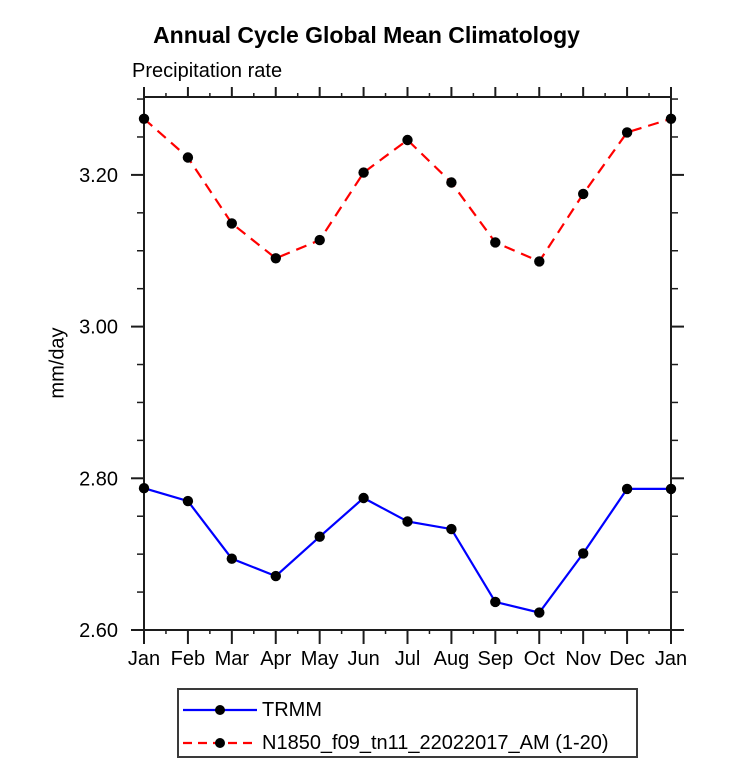 Image resolution: width=733 pixels, height=766 pixels. Describe the element at coordinates (275, 659) in the screenshot. I see `x-tick-label: Apr` at that location.